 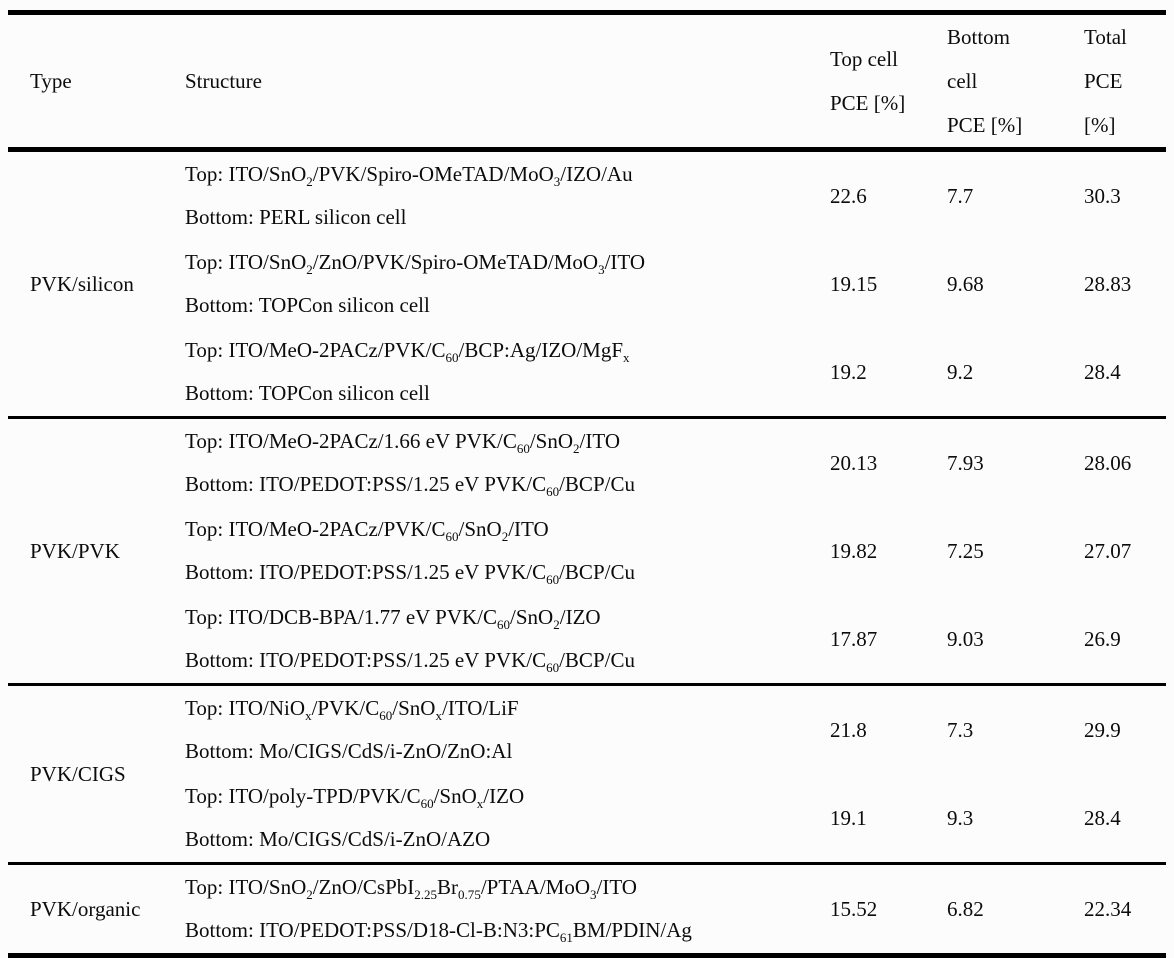 What do you see at coordinates (888, 373) in the screenshot?
I see `top-pce-value: 19.2` at bounding box center [888, 373].